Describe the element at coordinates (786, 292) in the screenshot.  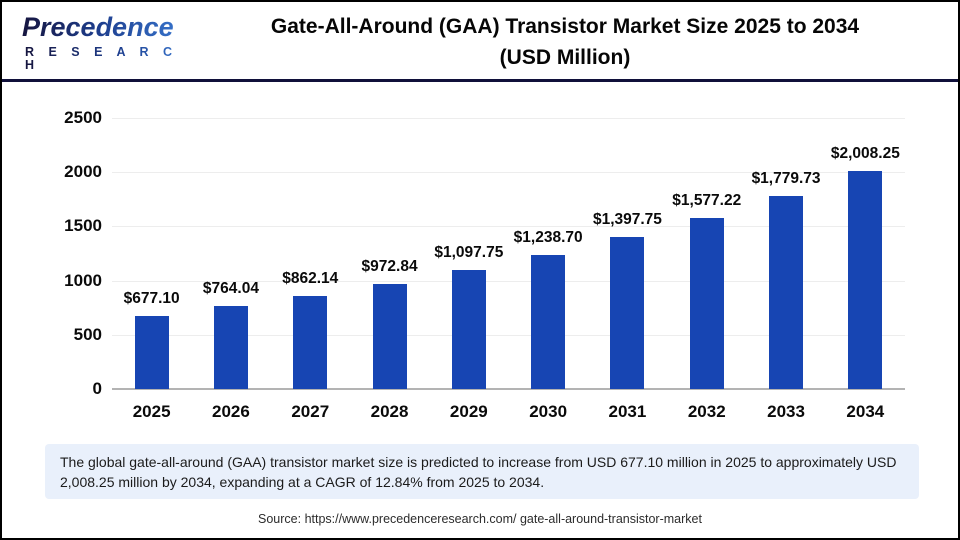
I see `bar-2033` at that location.